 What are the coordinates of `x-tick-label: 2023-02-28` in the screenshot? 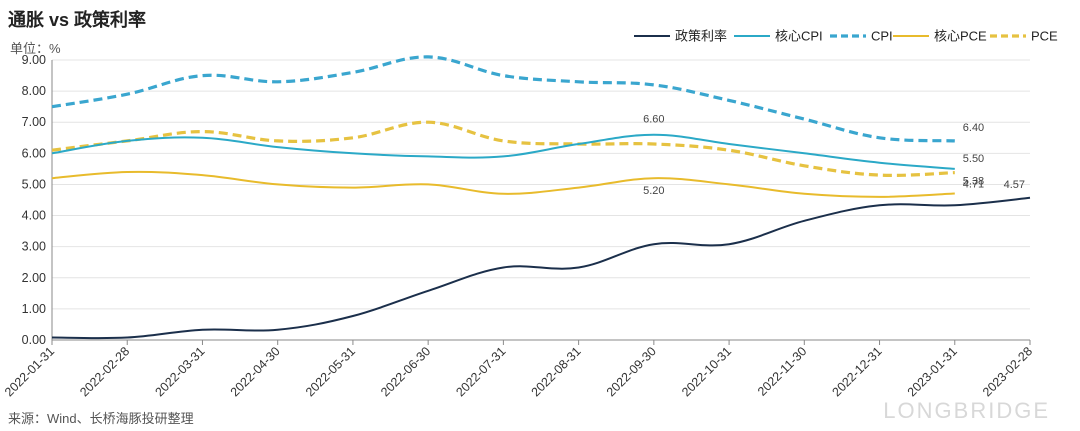 It's located at (1007, 371).